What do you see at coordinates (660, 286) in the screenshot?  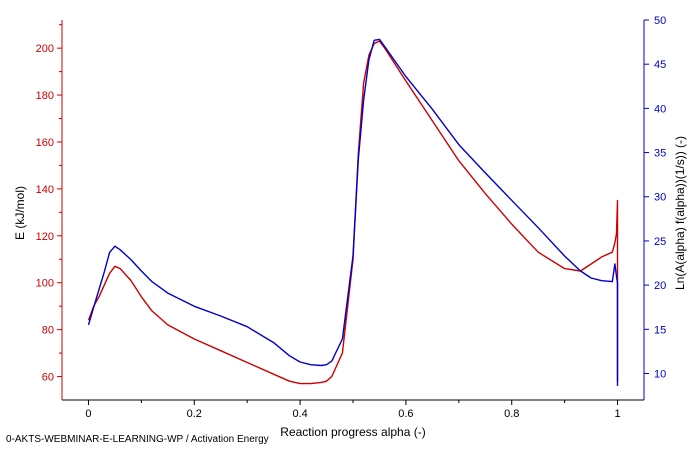 I see `y-right-tick-label: 20` at bounding box center [660, 286].